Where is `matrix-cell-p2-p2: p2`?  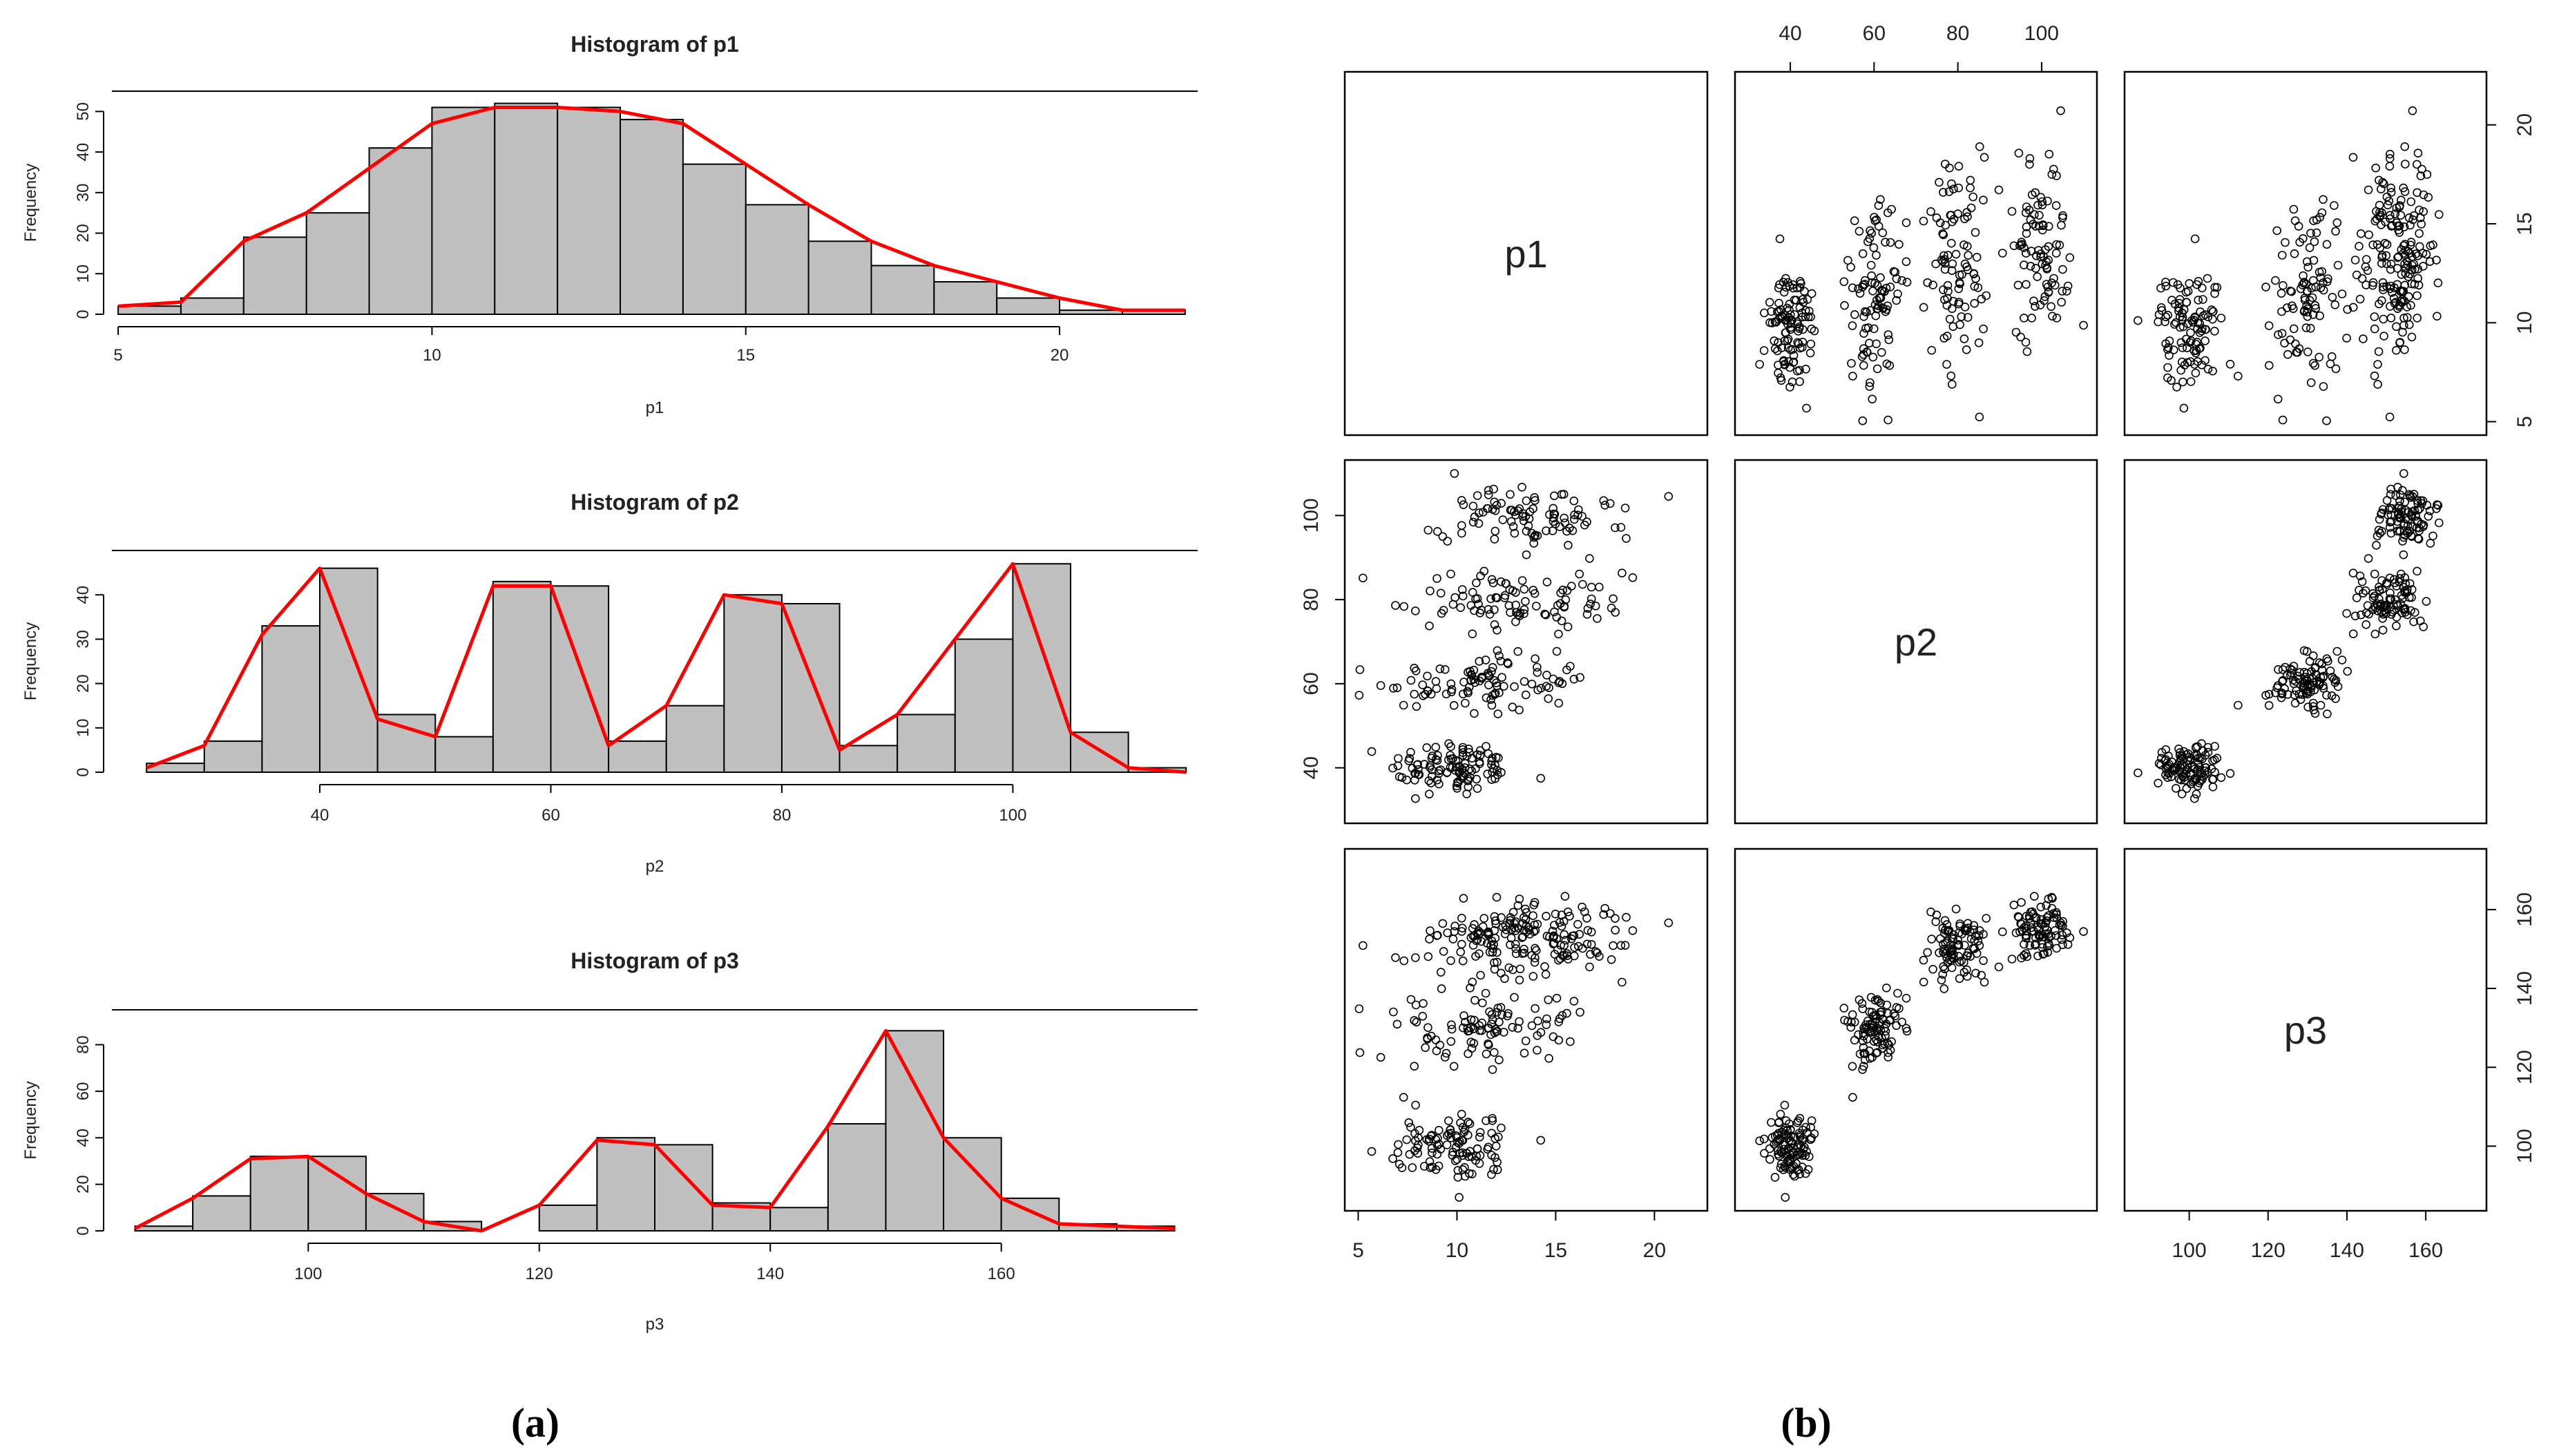
matrix-cell-p2-p2: p2 is located at coordinates (1916, 642).